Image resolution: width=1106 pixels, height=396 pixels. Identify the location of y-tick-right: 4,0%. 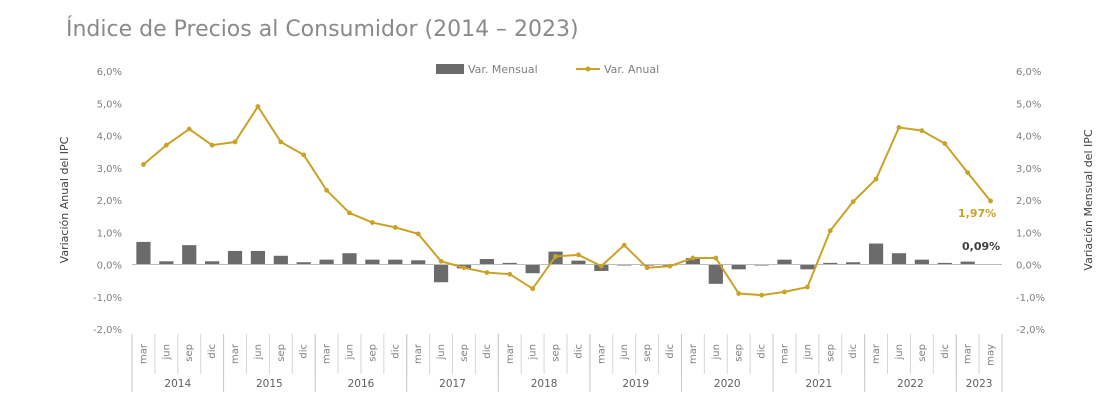
(1028, 137).